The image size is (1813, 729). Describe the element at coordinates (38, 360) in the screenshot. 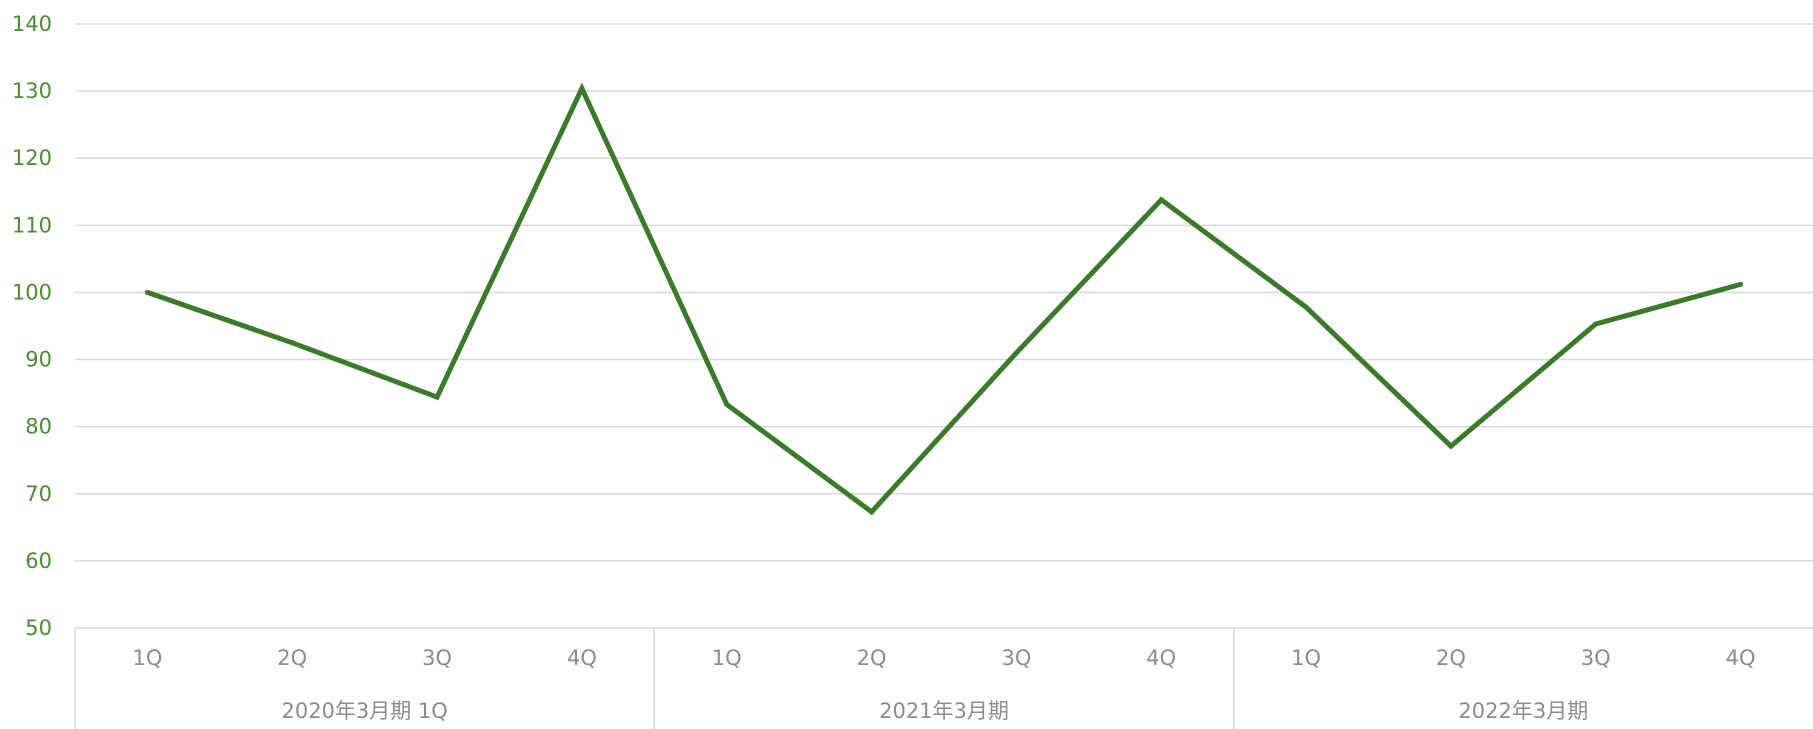

I see `y-tick-label: 90` at that location.